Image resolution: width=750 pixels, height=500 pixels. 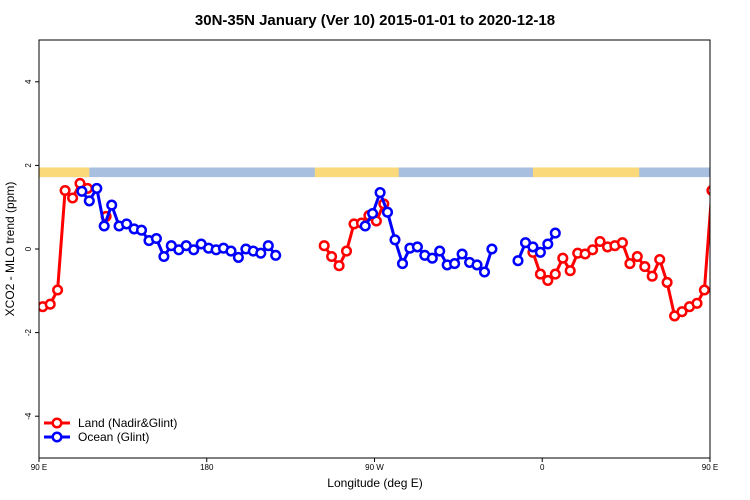 I want to click on y-axis-ticks: -4 -2 0 2 4, so click(x=31, y=249).